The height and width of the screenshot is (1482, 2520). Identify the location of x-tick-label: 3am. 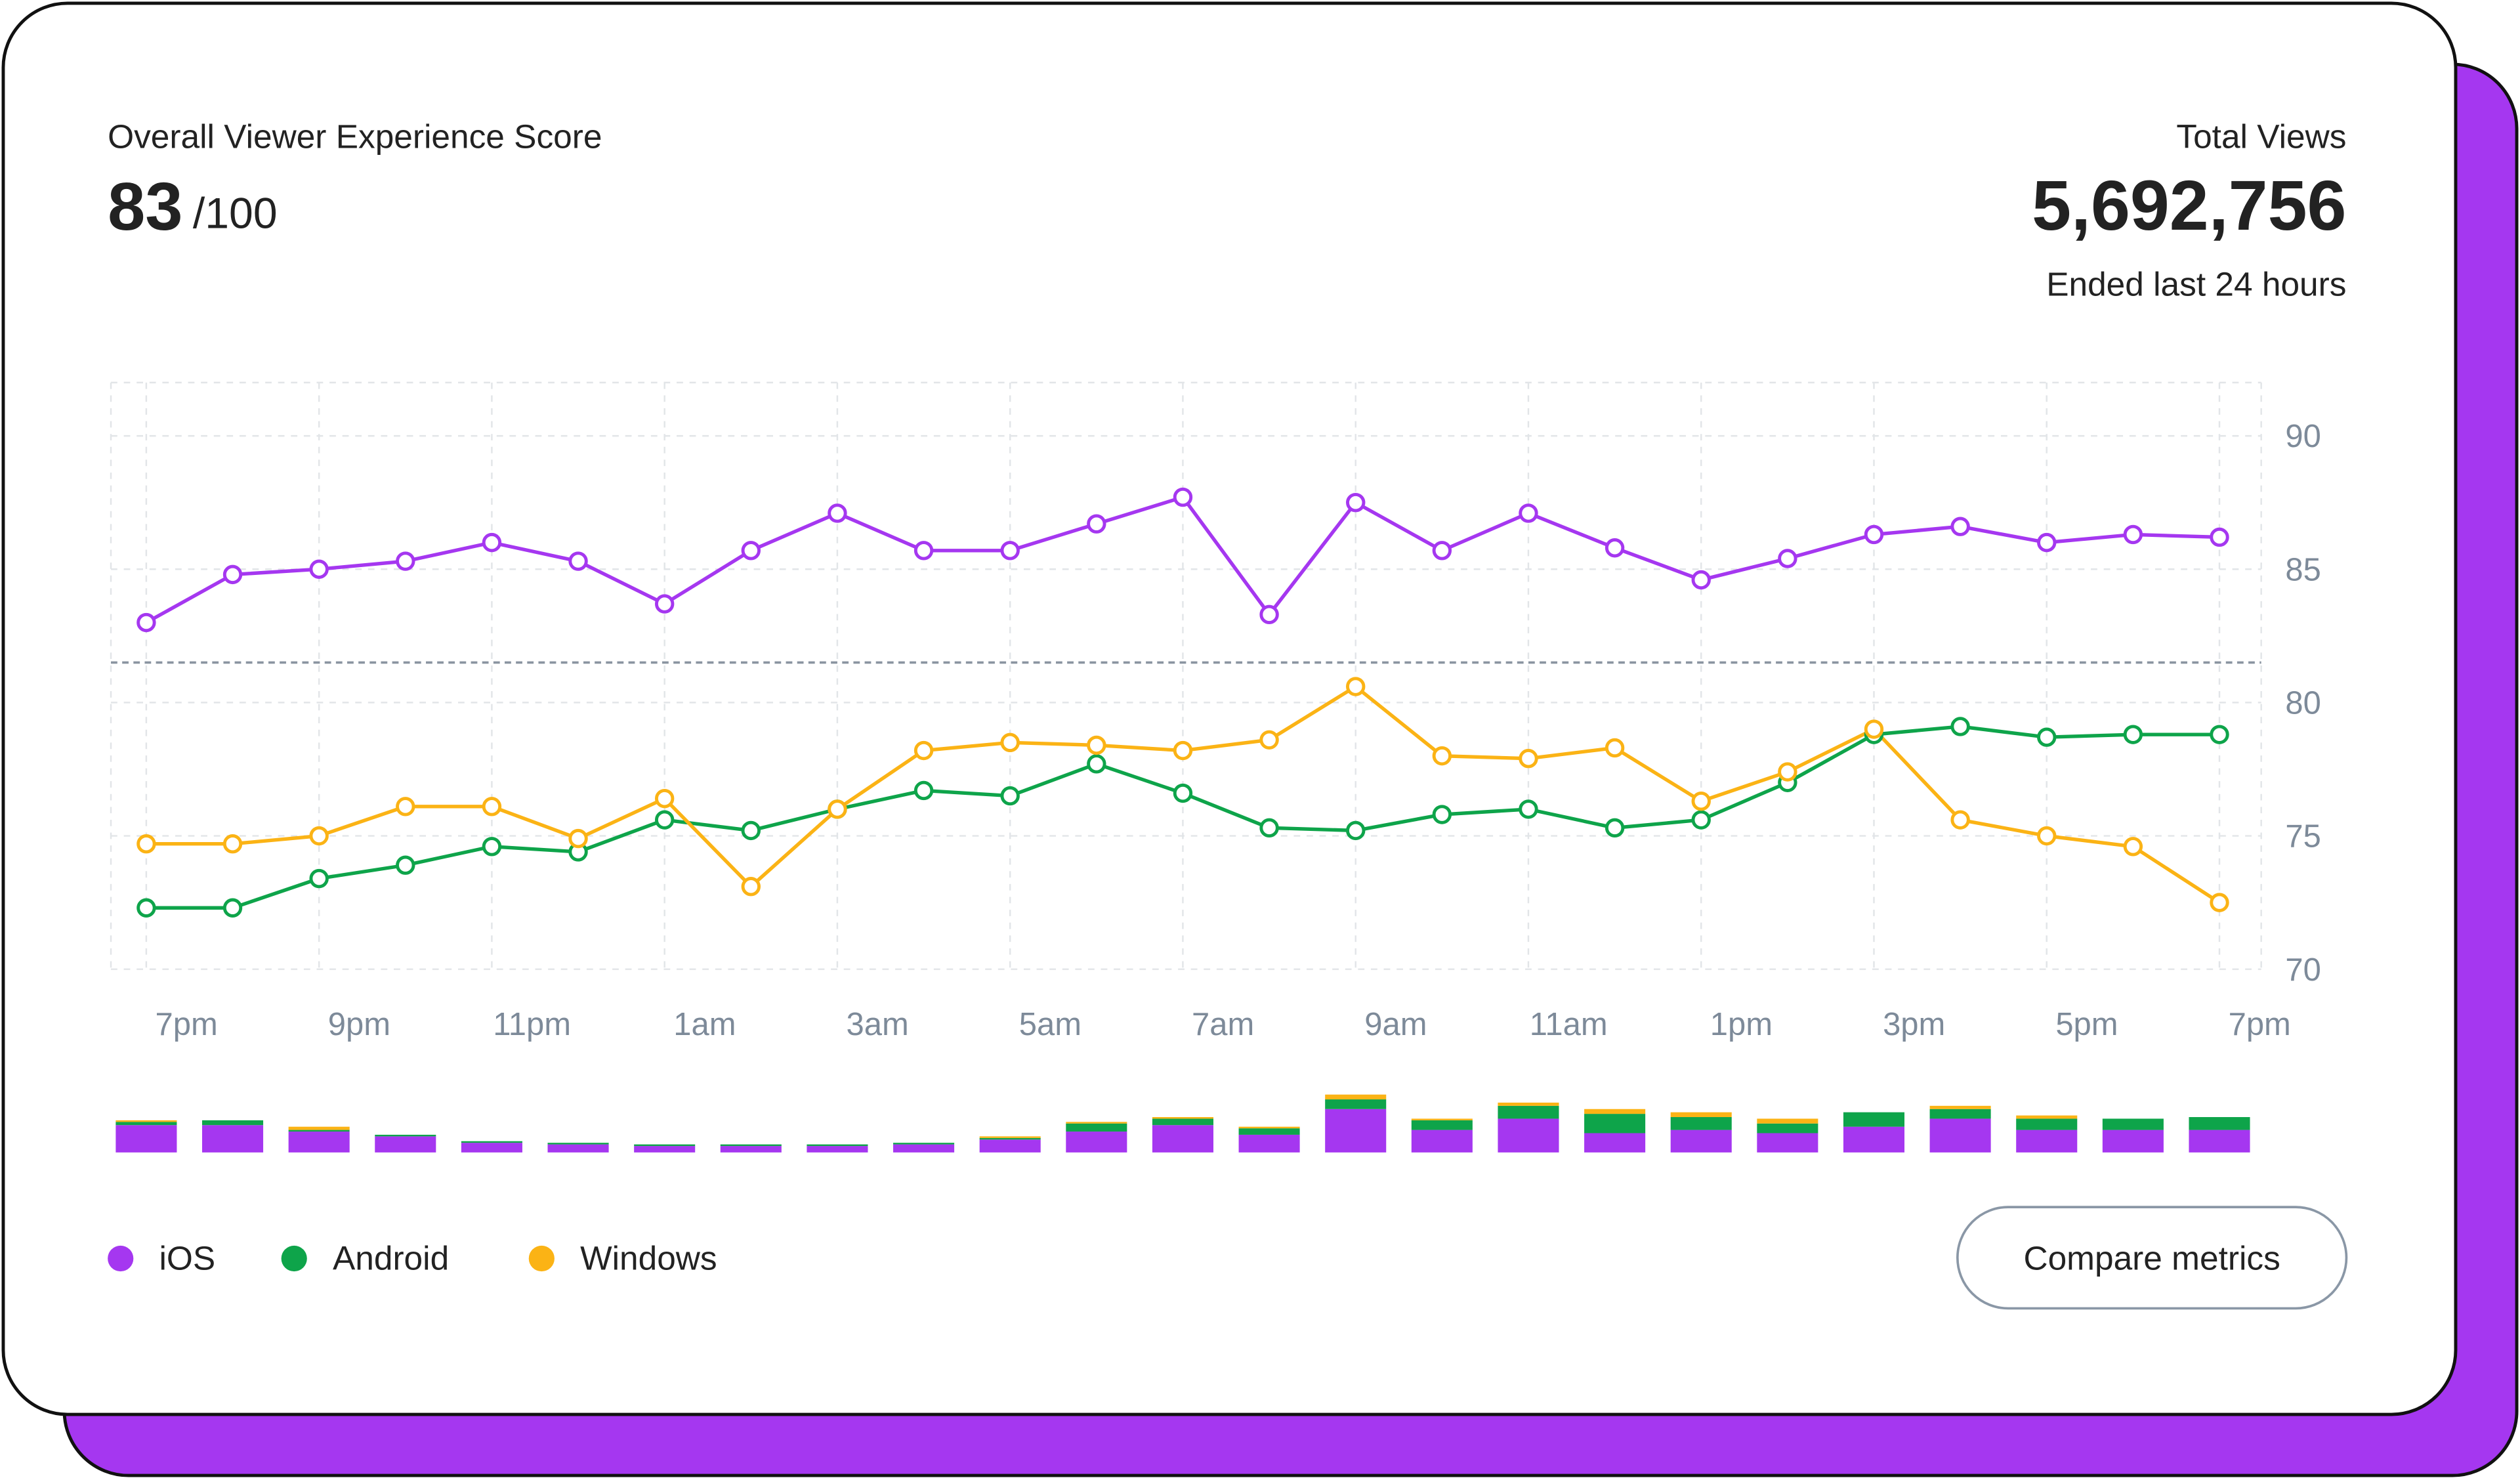
(878, 1024).